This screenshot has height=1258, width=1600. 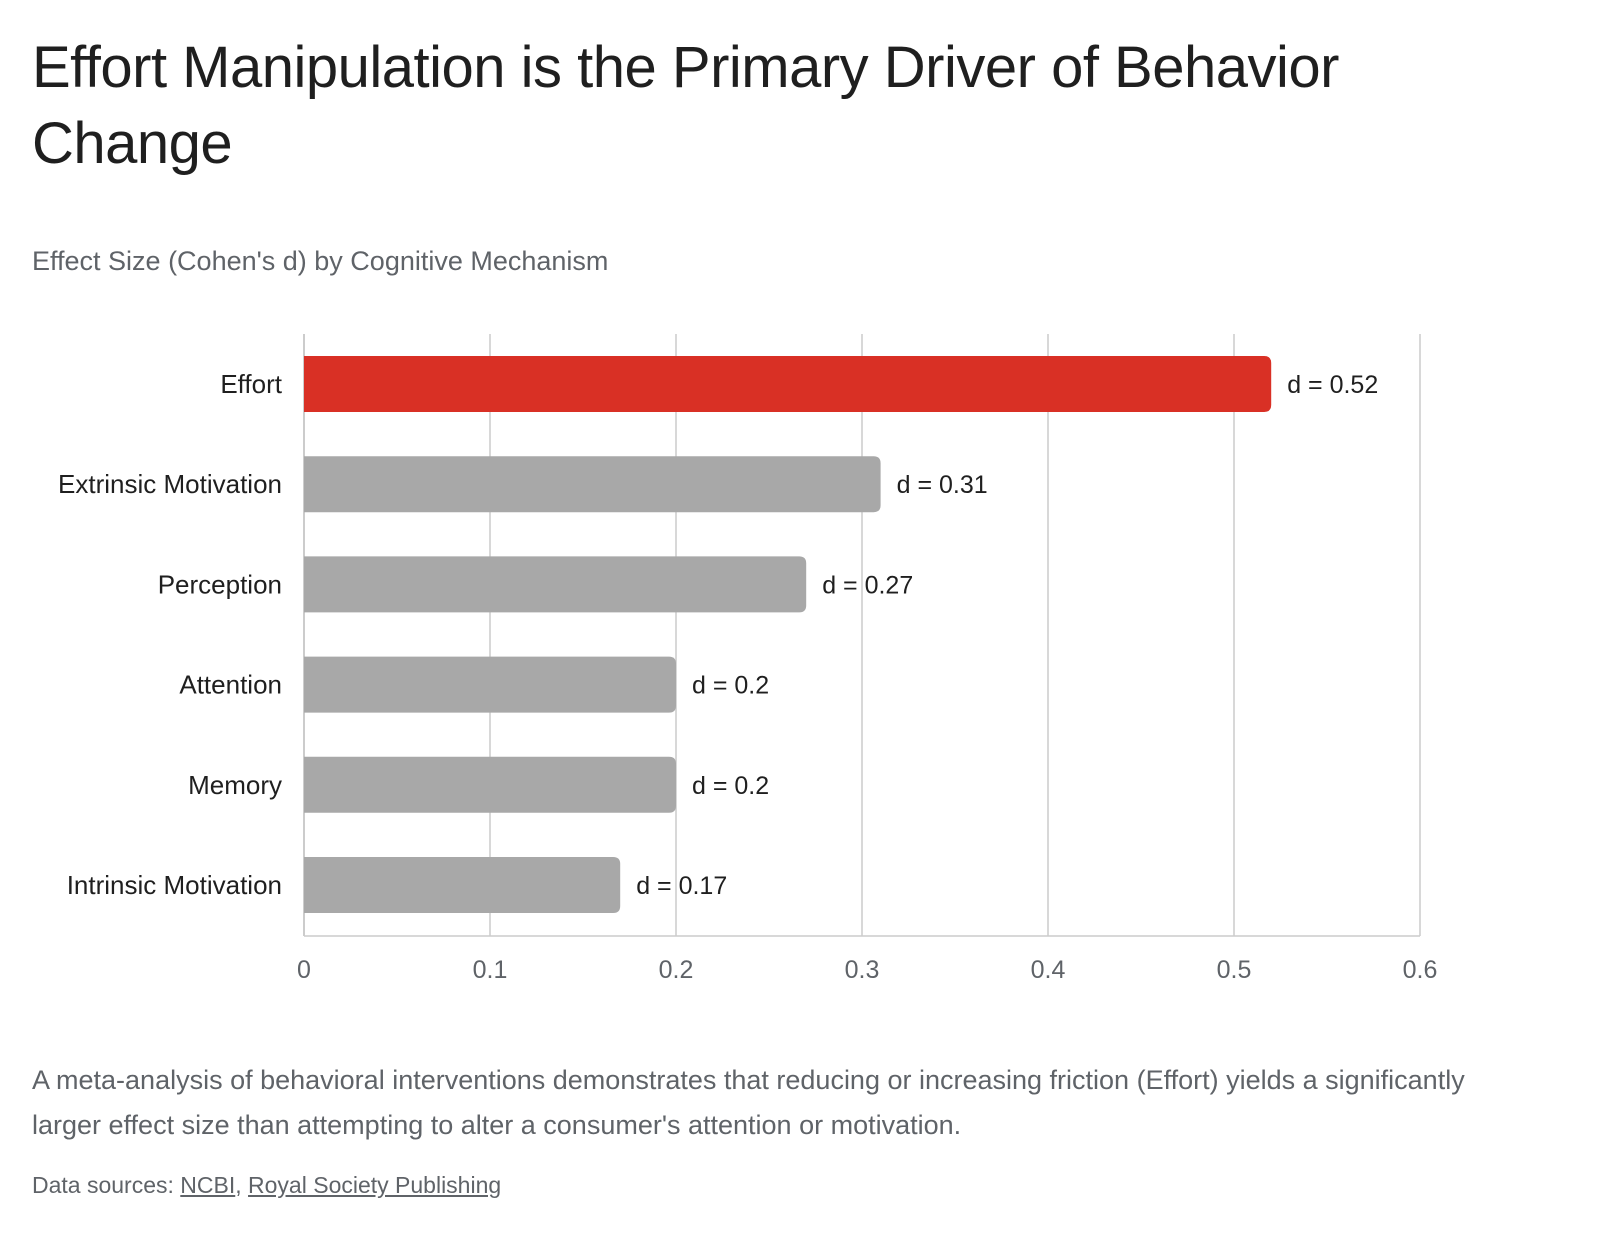 I want to click on x-axis-ticks: 0 0.1 0.2 0.3 0.4 0.5 0.6, so click(x=867, y=970).